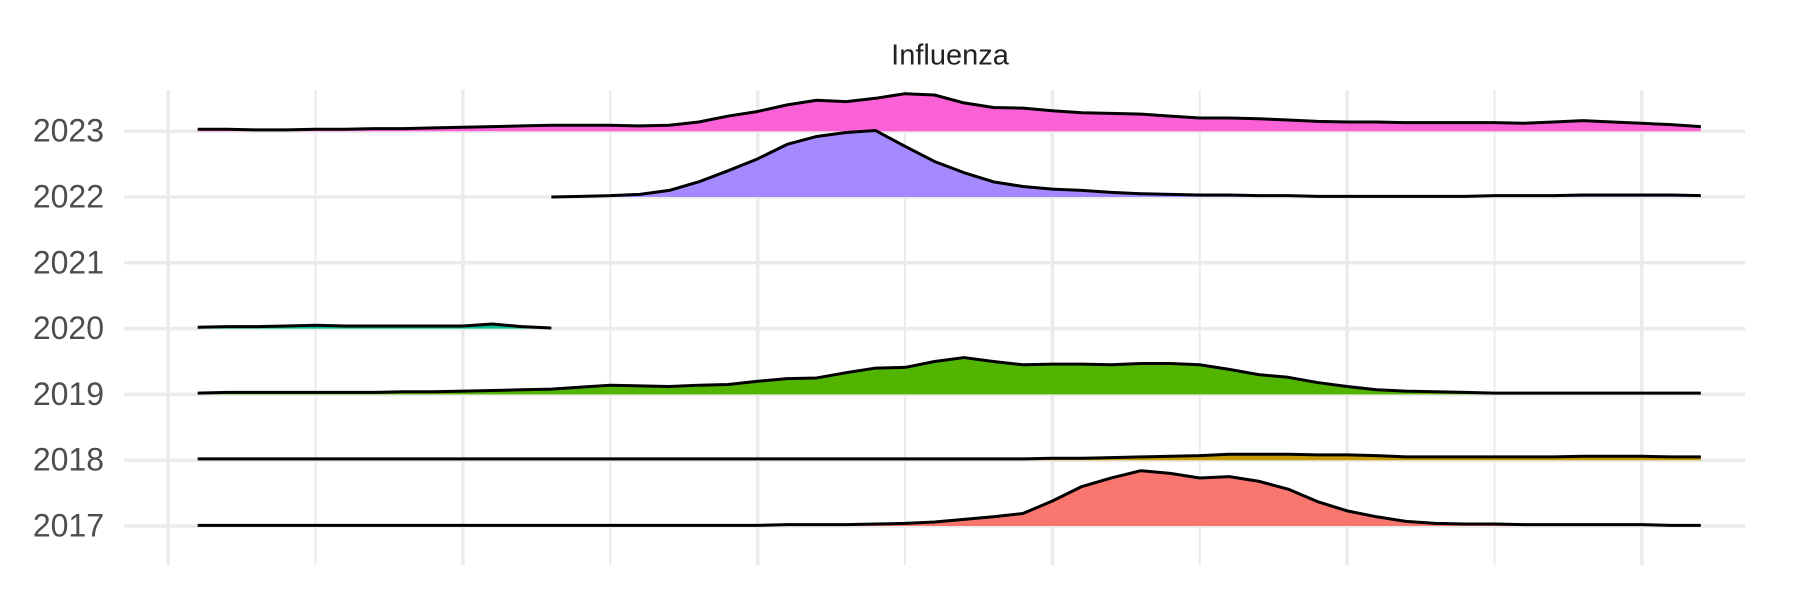 This screenshot has width=1800, height=605. I want to click on y-tick-label: 2021, so click(68, 262).